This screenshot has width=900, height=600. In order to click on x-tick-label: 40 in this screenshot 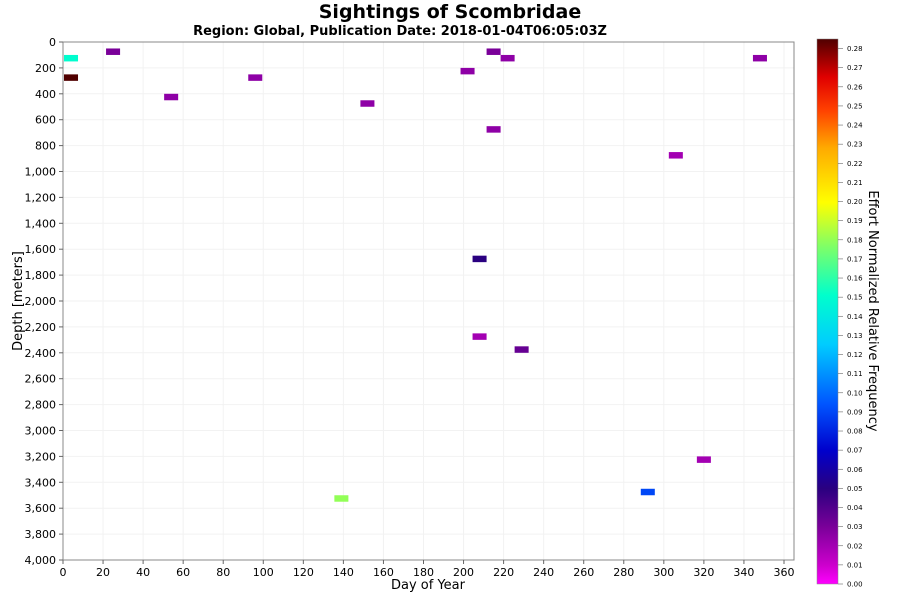, I will do `click(143, 572)`.